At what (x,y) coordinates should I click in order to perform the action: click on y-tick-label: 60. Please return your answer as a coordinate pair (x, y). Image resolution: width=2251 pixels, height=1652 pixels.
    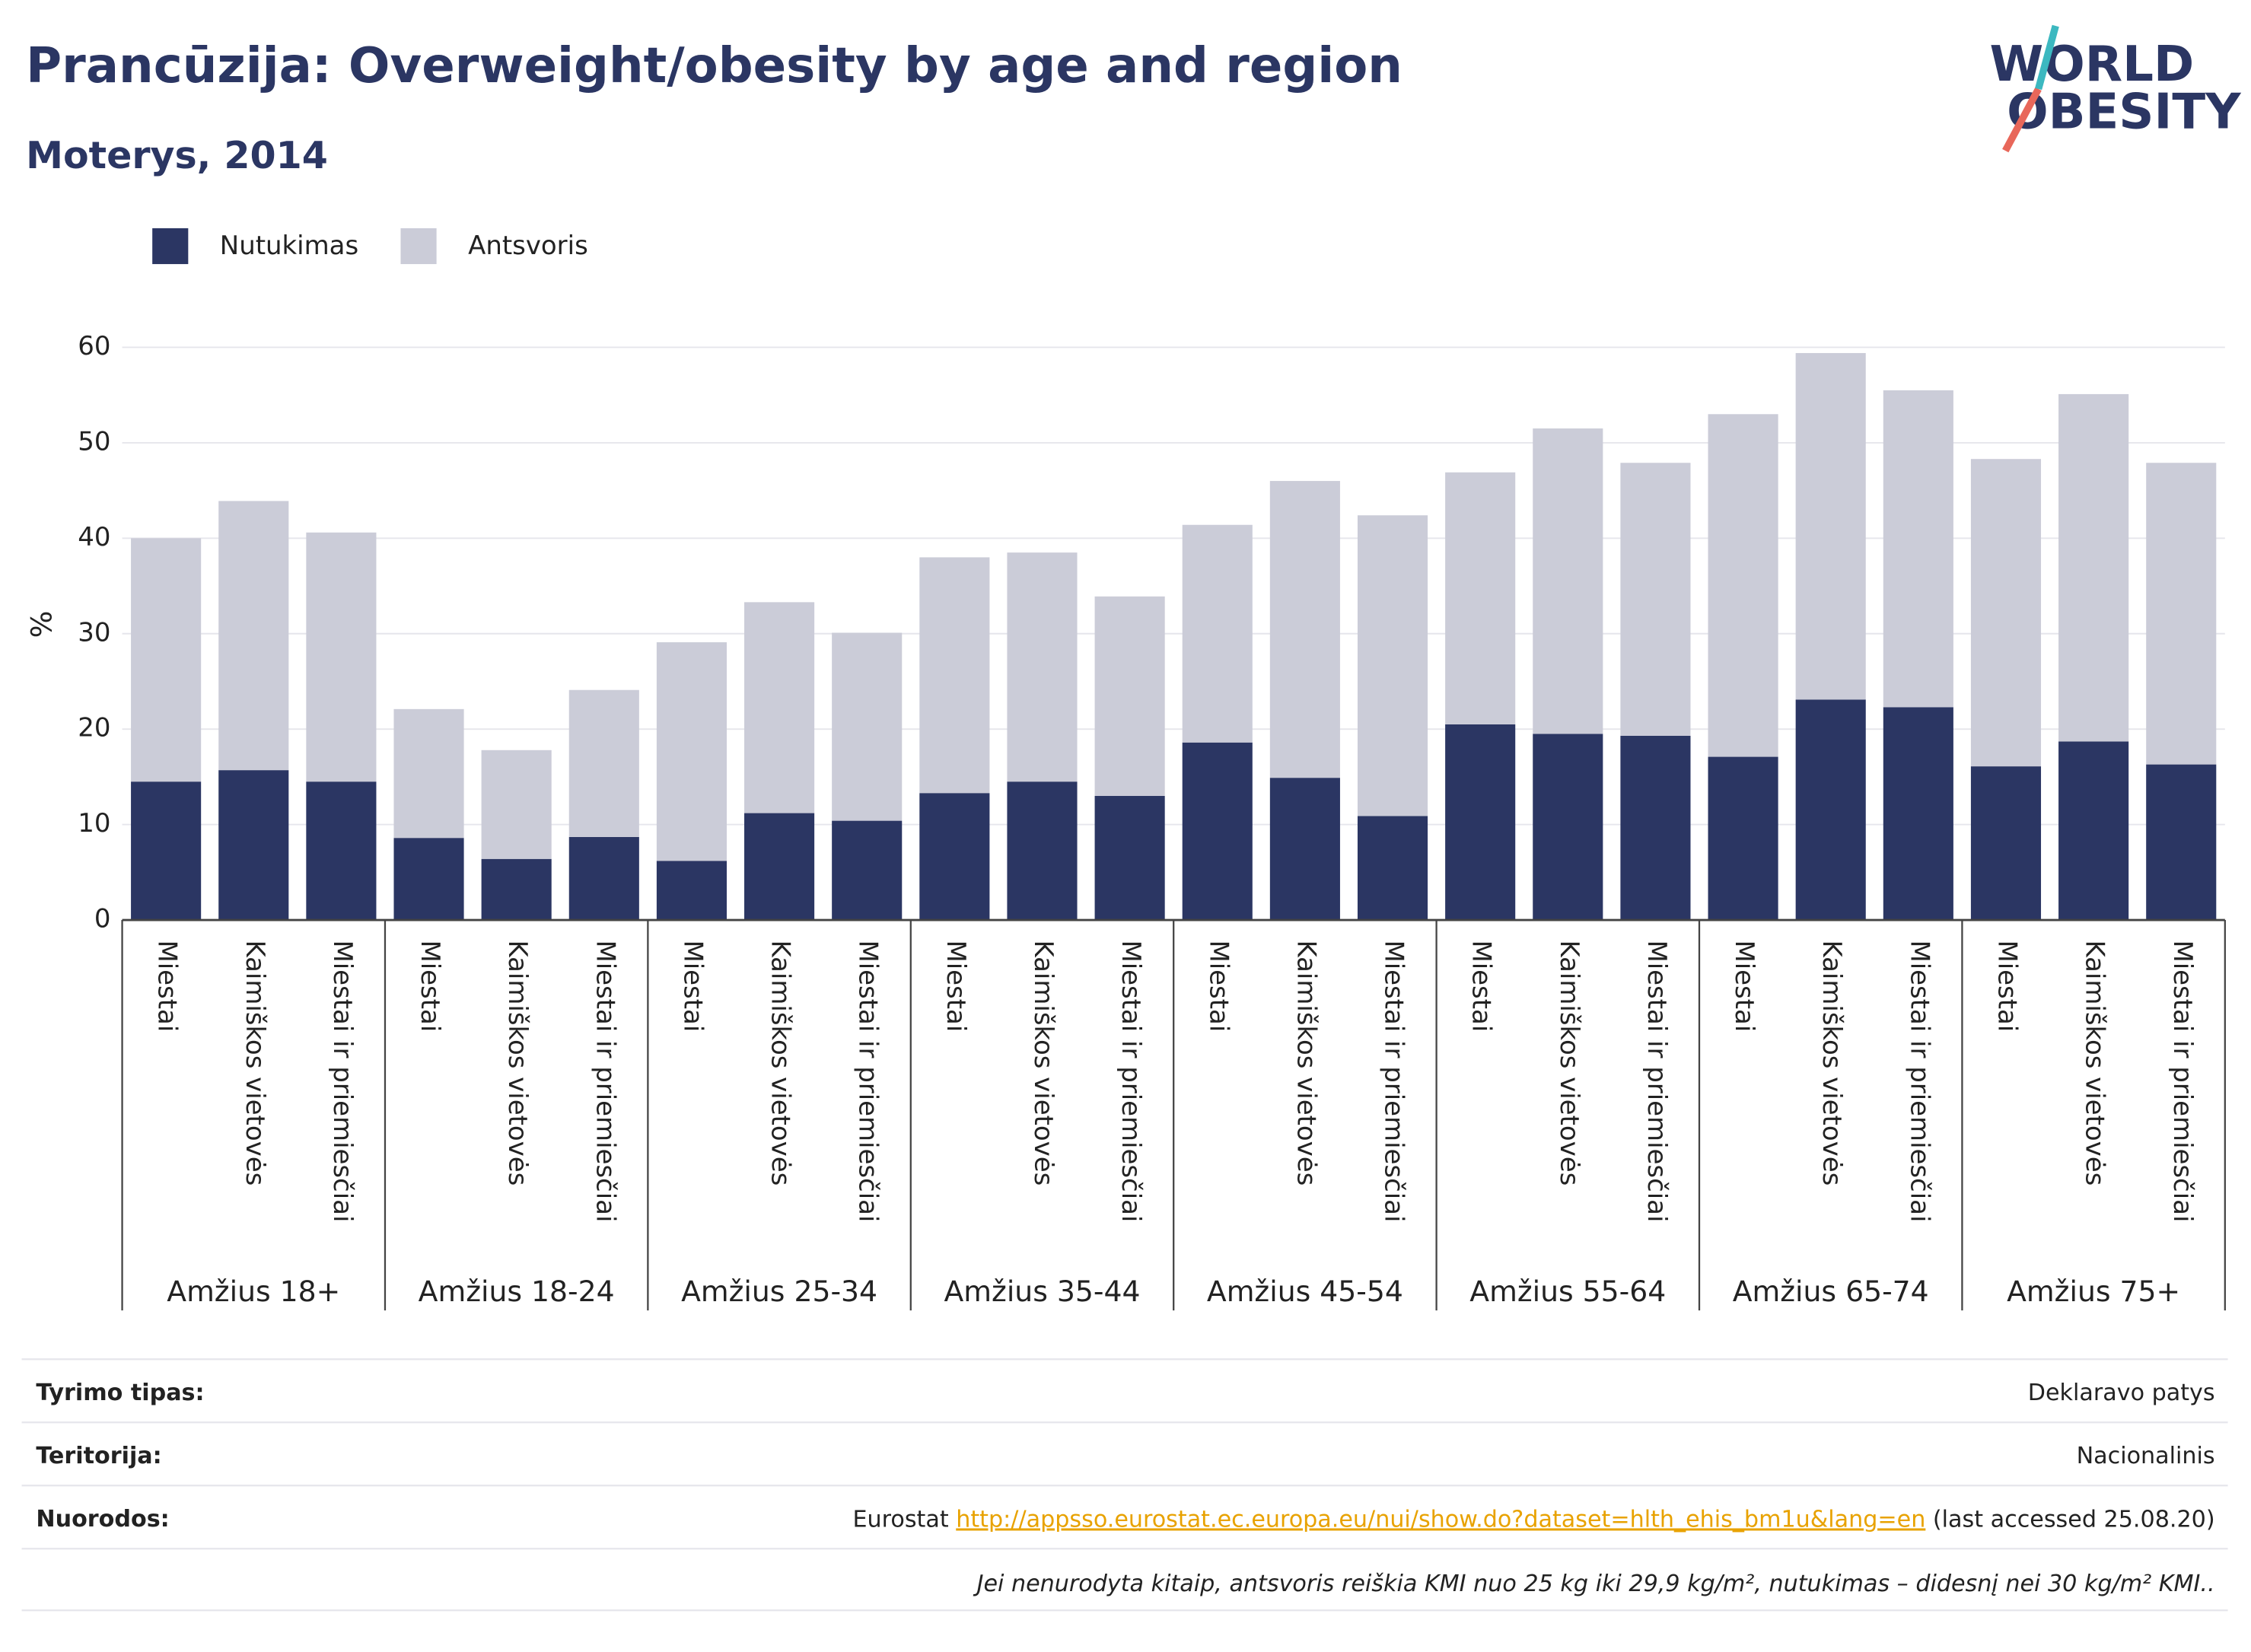
    Looking at the image, I should click on (94, 346).